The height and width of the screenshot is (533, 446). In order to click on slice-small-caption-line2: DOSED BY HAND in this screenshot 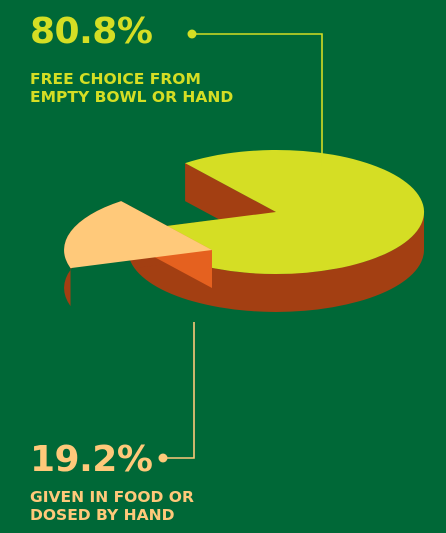, I will do `click(102, 515)`.